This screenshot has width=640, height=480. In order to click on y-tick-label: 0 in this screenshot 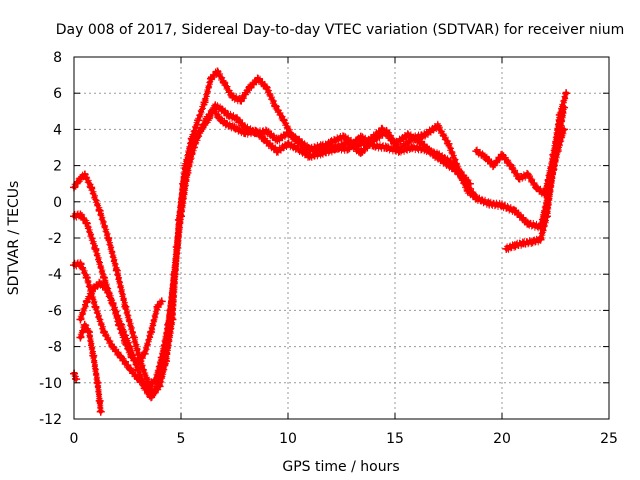, I will do `click(57, 203)`.